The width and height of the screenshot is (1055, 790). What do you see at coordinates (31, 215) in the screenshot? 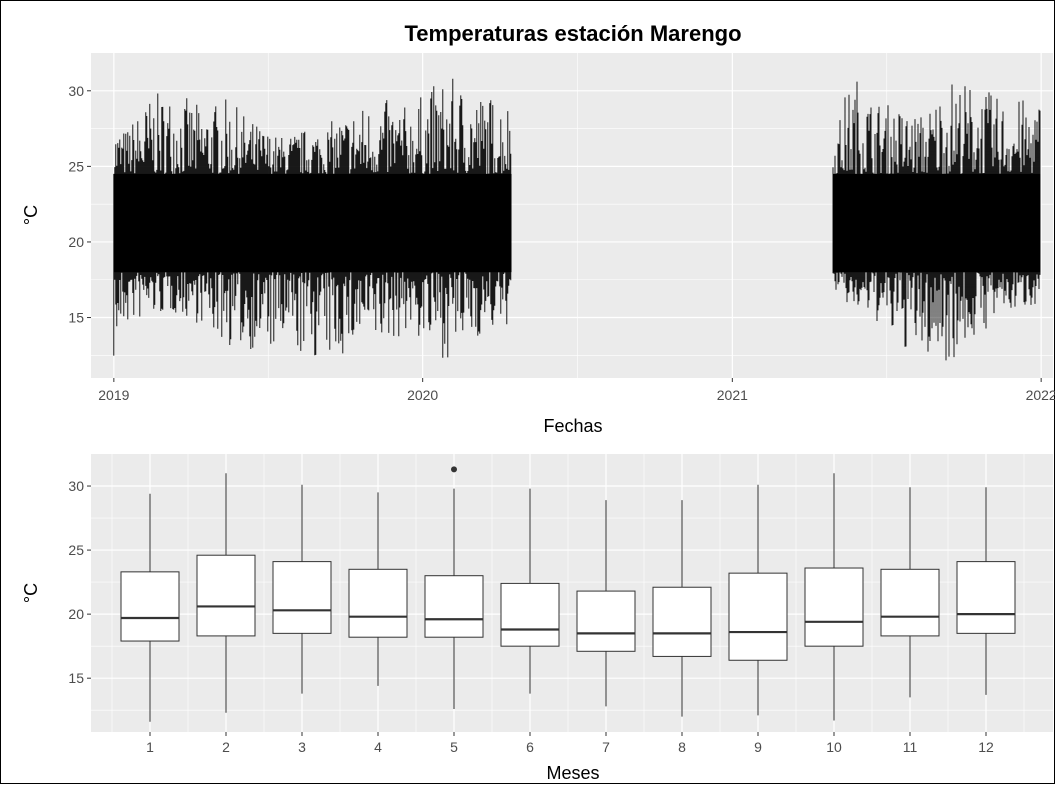
I see `top-y-axis-title: °C` at bounding box center [31, 215].